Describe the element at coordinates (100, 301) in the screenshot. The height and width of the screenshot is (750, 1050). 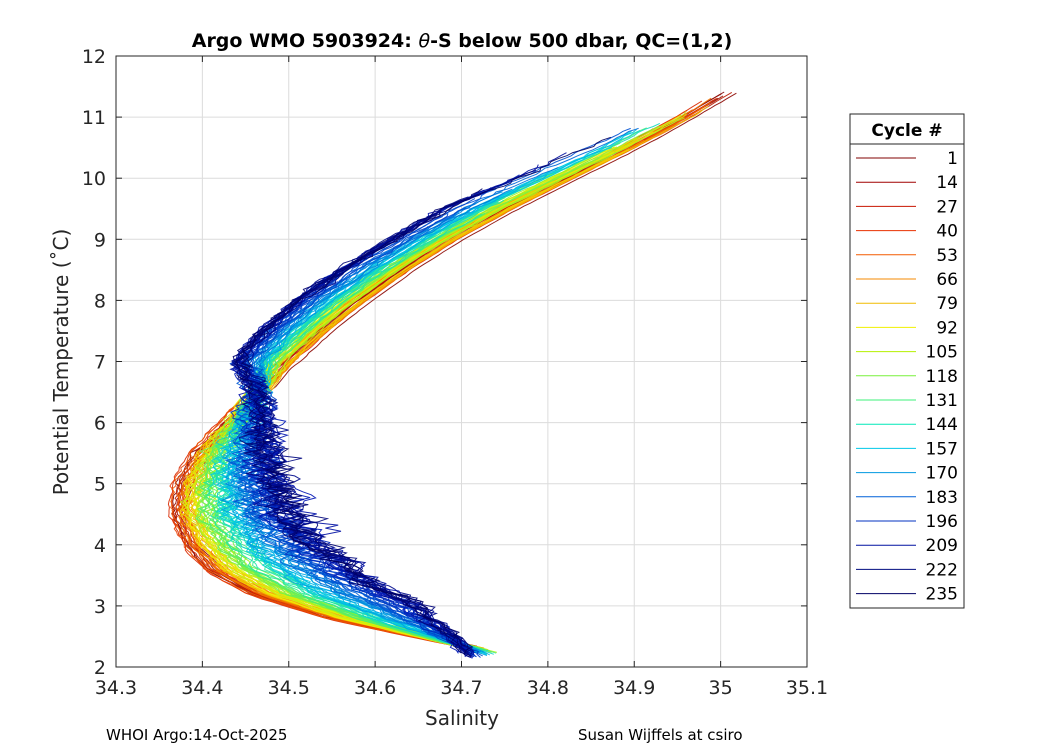
I see `y-tick-label: 8` at that location.